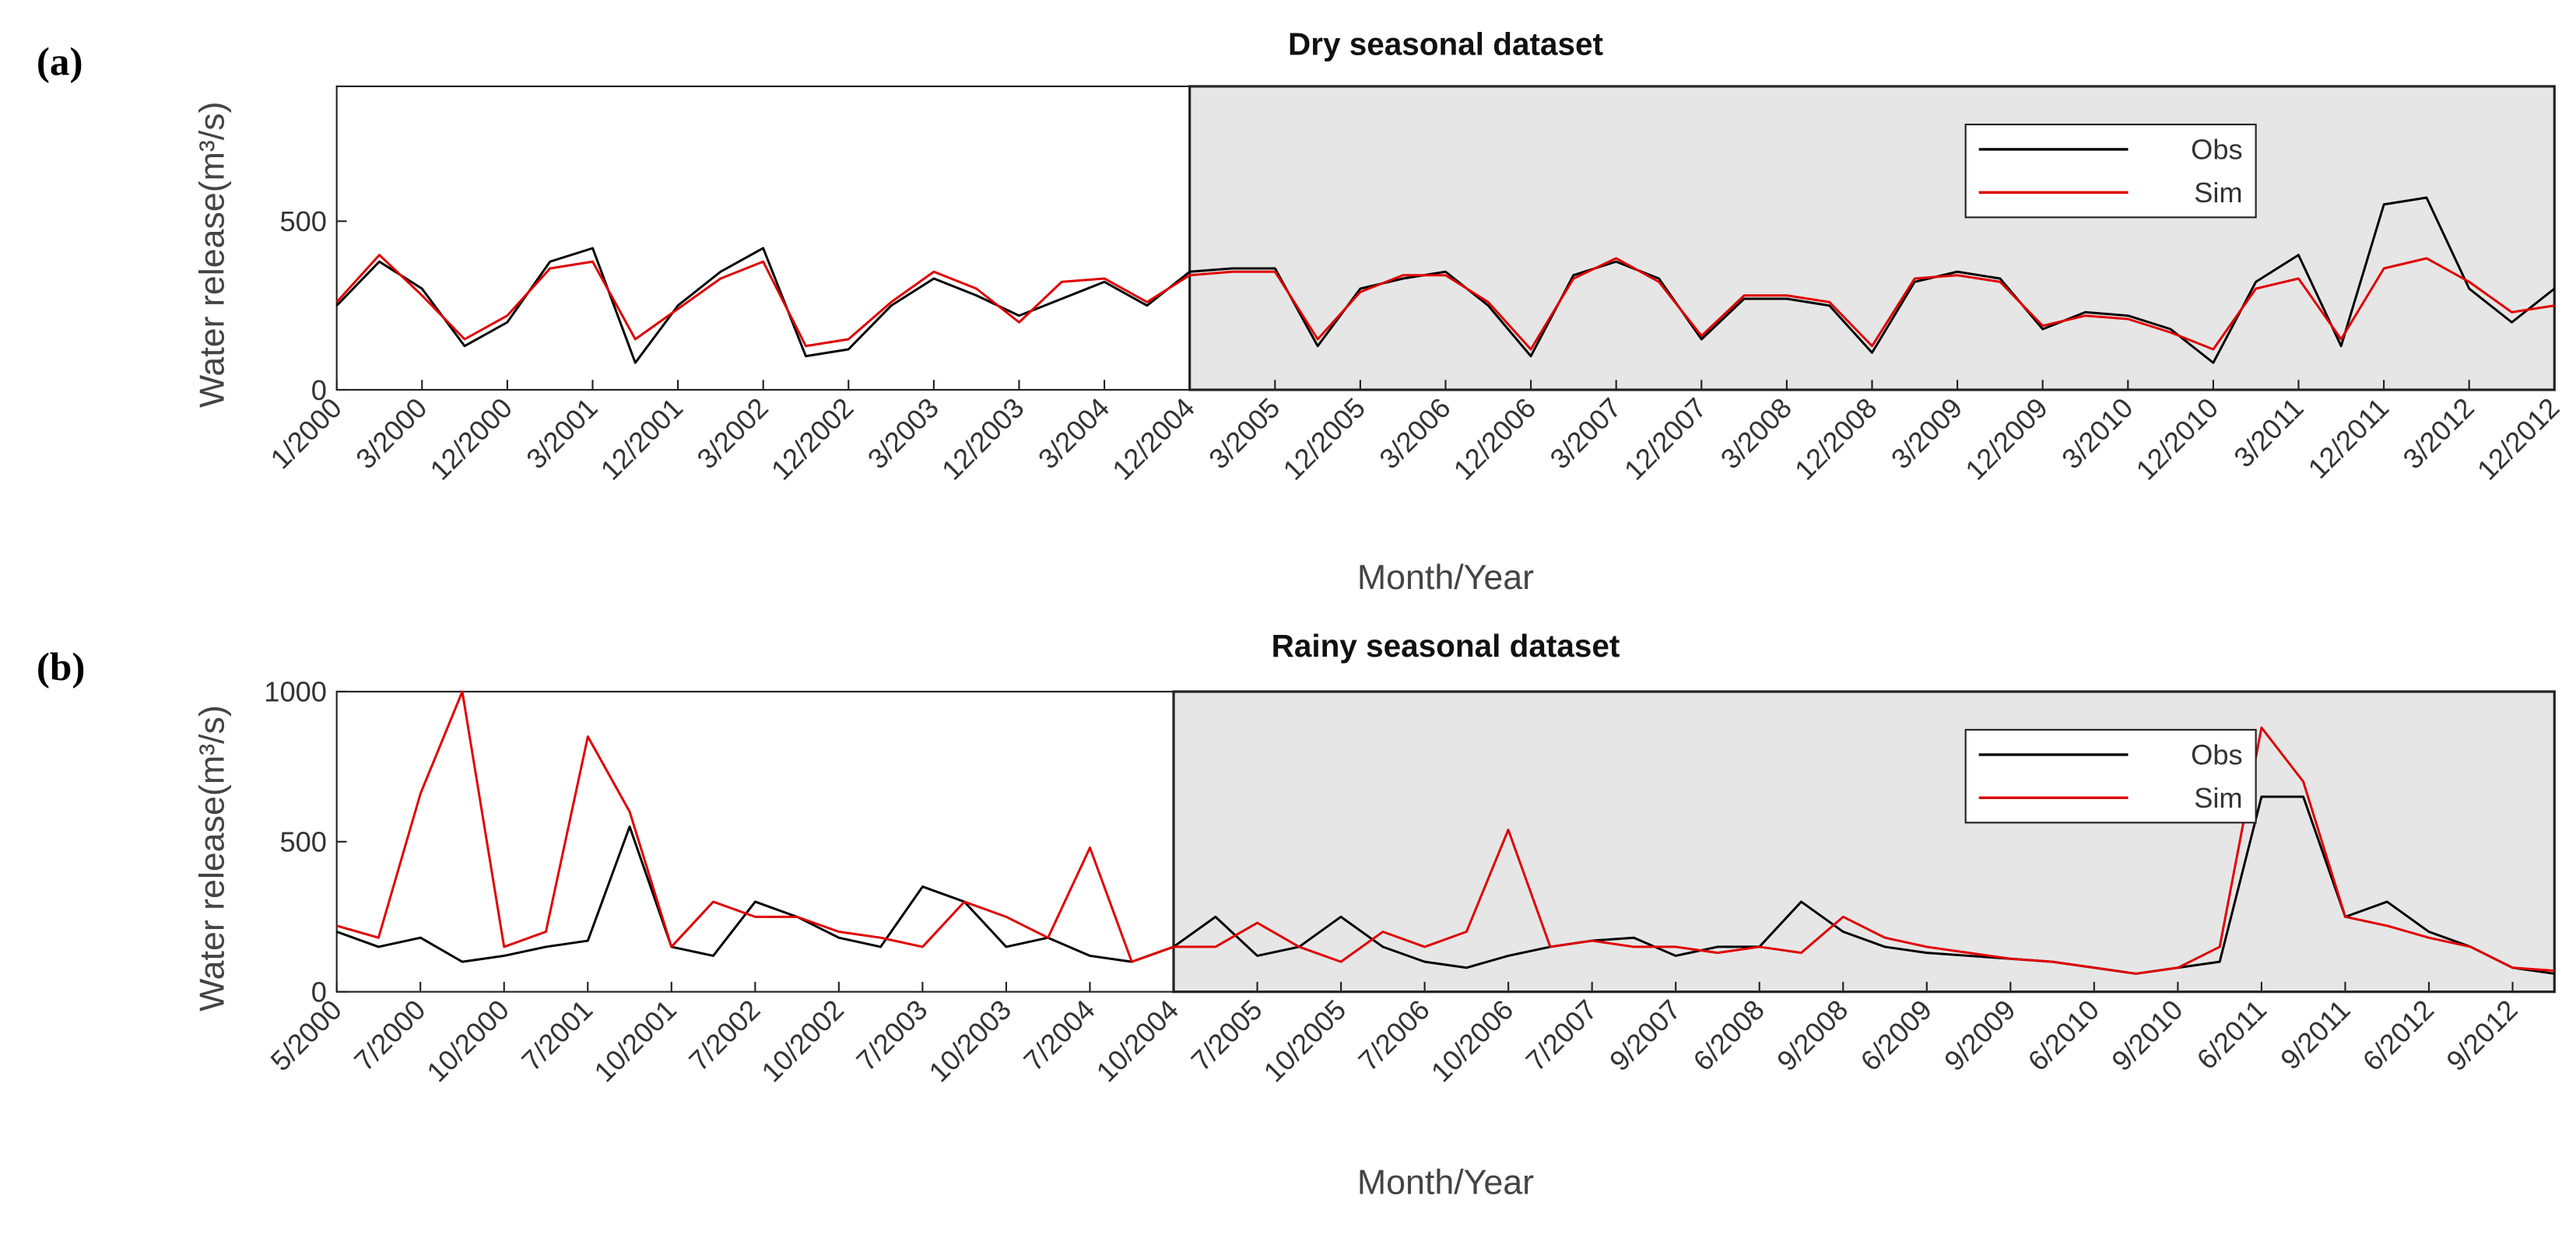 The width and height of the screenshot is (2576, 1234). I want to click on x-tick-label: 10/2000, so click(468, 1041).